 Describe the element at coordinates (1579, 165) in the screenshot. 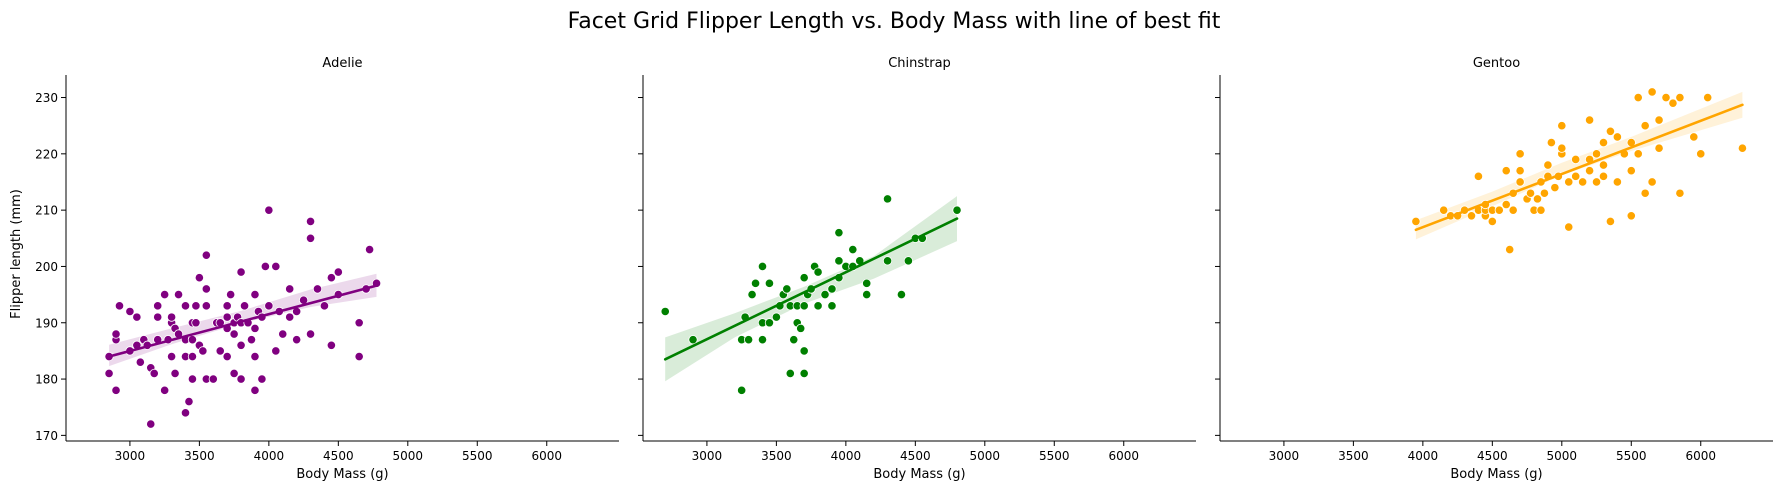

I see `confidence-band` at that location.